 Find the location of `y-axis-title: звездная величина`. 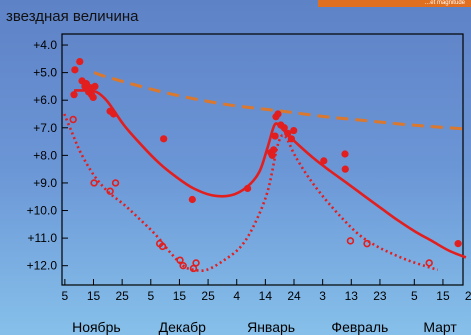

y-axis-title: звездная величина is located at coordinates (72, 16).